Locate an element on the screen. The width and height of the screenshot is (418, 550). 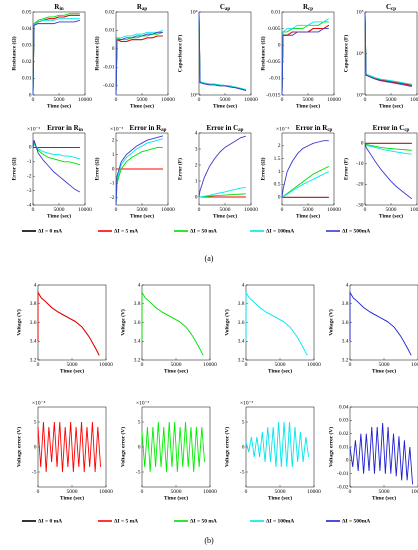
legend-label: ΔI = 50 mA is located at coordinates (203, 521).